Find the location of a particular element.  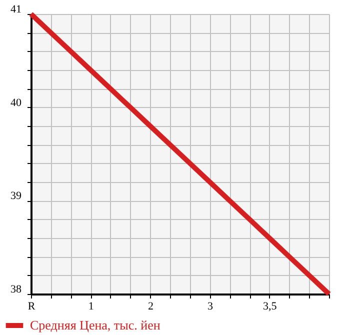

y-tick-label: 39 is located at coordinates (16, 196).